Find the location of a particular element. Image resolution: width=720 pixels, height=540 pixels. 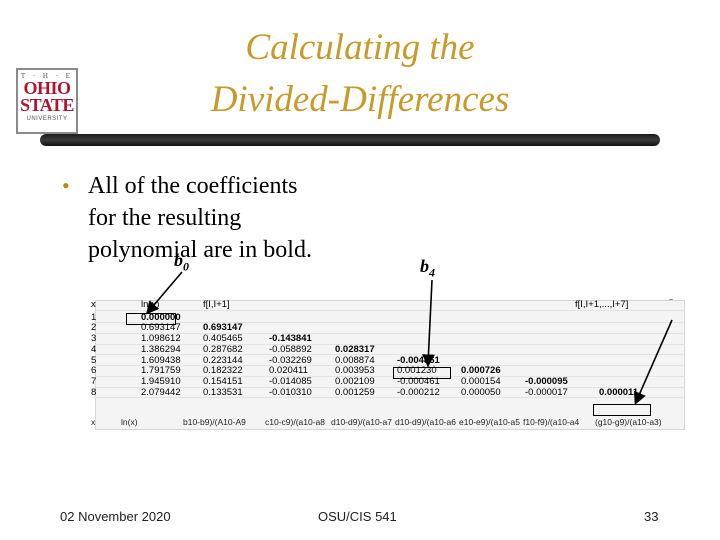

table-cell: 1.945910 is located at coordinates (161, 381).